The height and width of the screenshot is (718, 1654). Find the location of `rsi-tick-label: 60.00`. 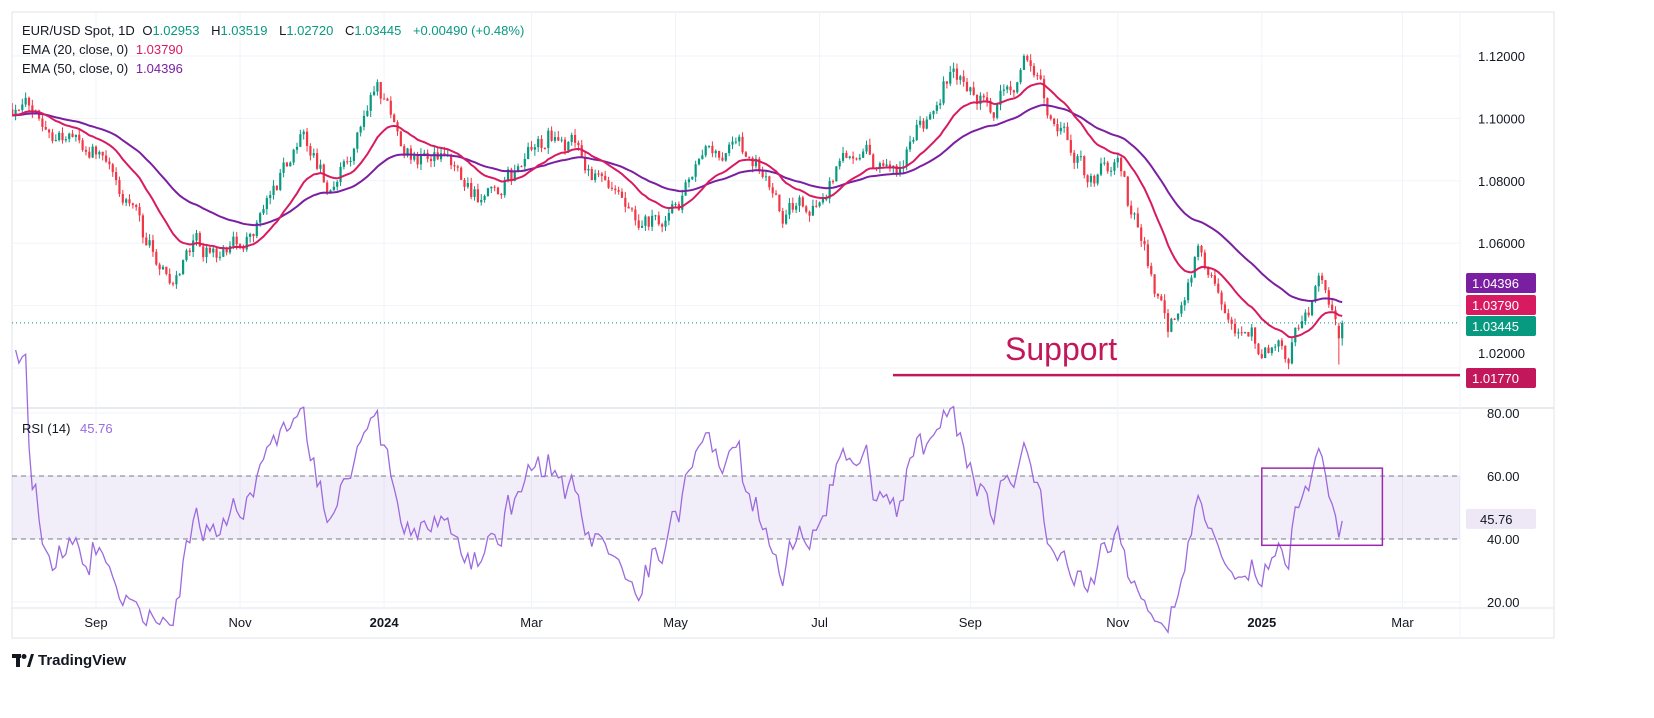

rsi-tick-label: 60.00 is located at coordinates (1503, 476).